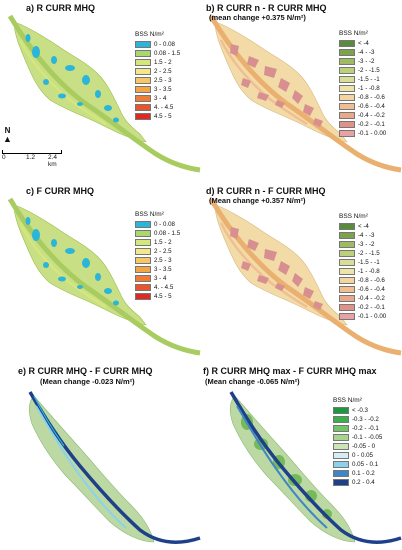 Image resolution: width=402 pixels, height=550 pixels. I want to click on panel-title: c) F CURR MHQ, so click(60, 191).